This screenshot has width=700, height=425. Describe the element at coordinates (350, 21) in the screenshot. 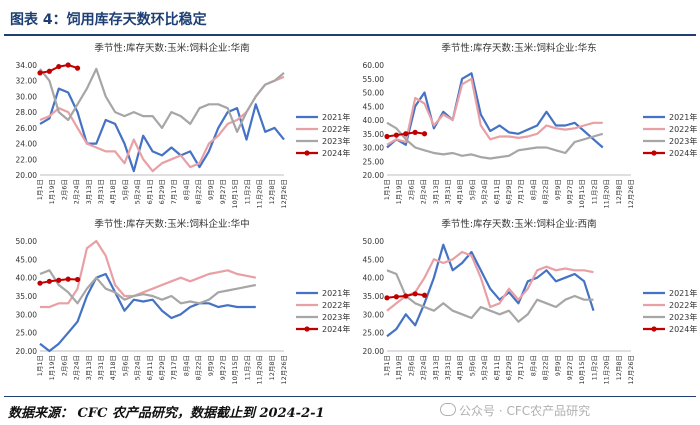

I see `figure-header: 图表 4：饲用库存天数环比稳定` at that location.